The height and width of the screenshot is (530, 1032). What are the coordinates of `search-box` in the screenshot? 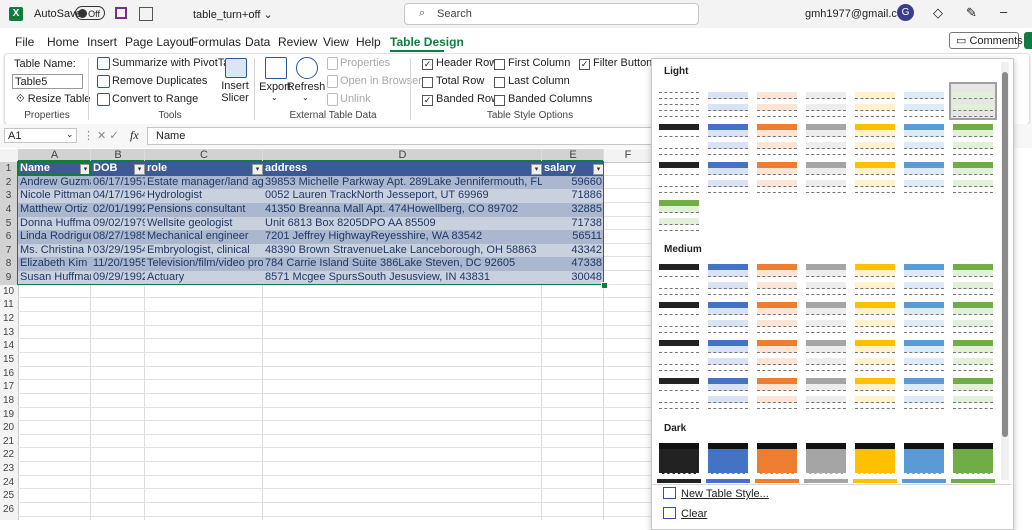 It's located at (551, 14).